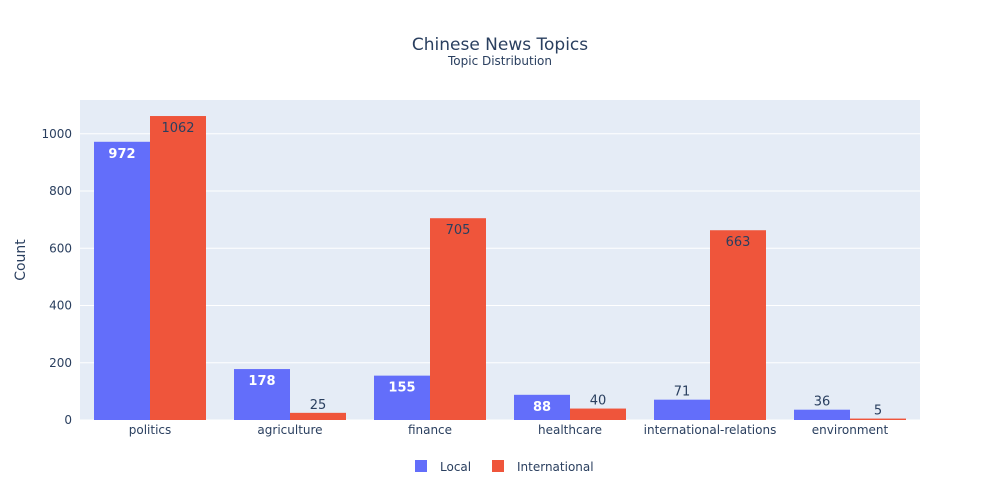 This screenshot has width=1000, height=504. Describe the element at coordinates (500, 45) in the screenshot. I see `chart-title: Chinese News Topics` at that location.